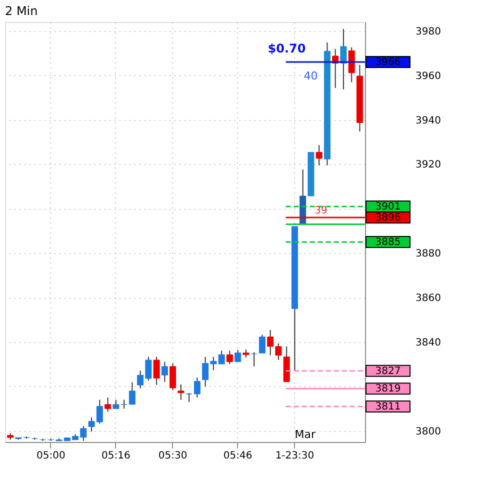  Describe the element at coordinates (428, 120) in the screenshot. I see `y-tick-label: 3940` at that location.